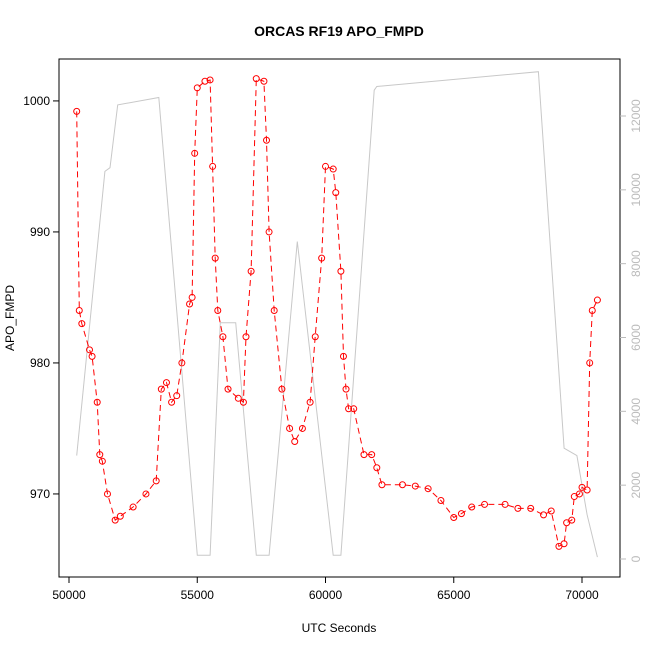 This screenshot has height=655, width=650. I want to click on chart-title: ORCAS RF19 APO_FMPD, so click(339, 31).